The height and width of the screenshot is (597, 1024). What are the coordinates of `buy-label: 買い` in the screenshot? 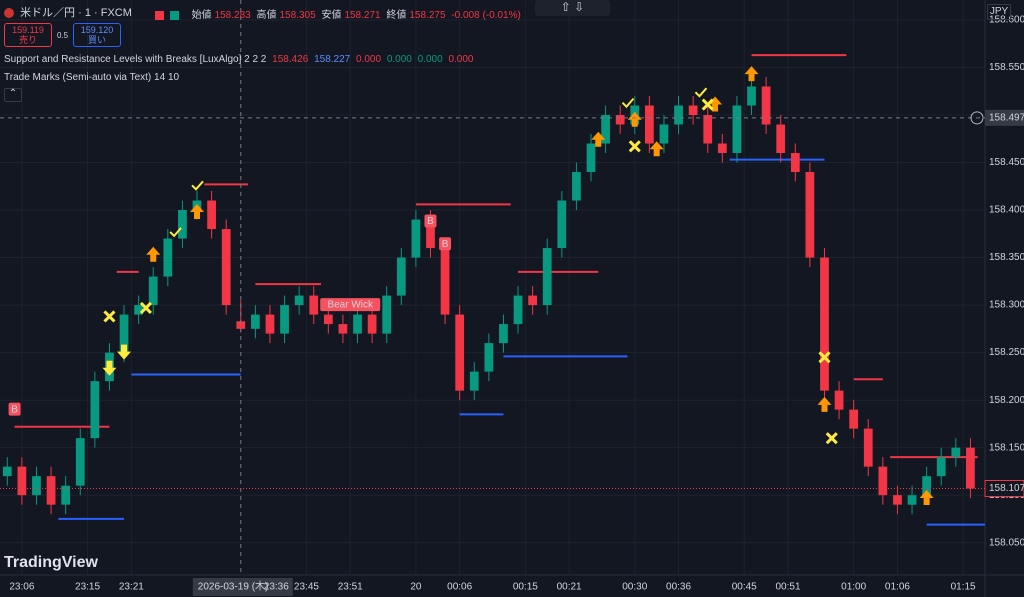 It's located at (96, 40).